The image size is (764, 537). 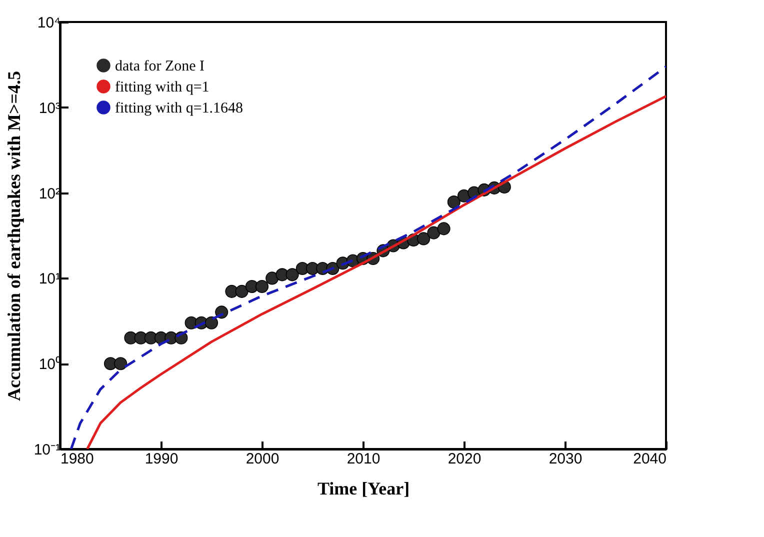 I want to click on x-axis-title: Time [Year], so click(x=363, y=488).